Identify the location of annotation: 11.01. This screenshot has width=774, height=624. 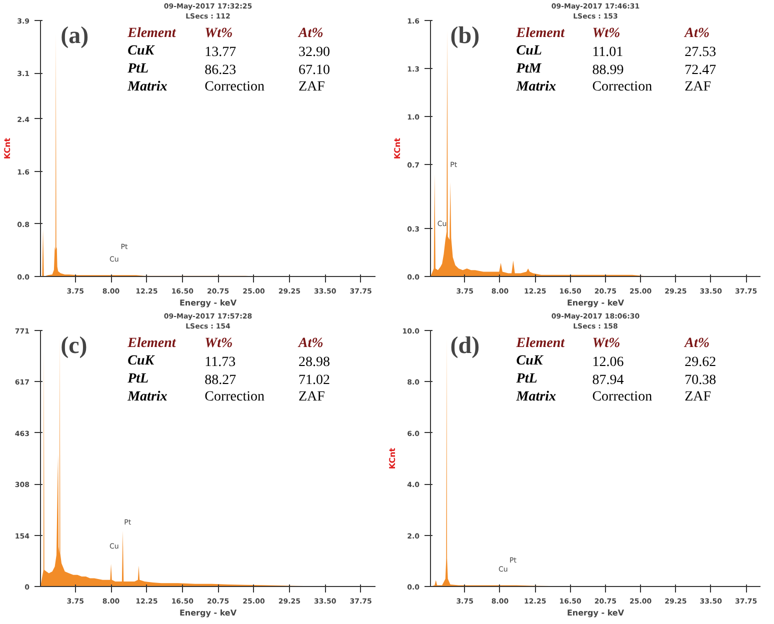
(608, 52).